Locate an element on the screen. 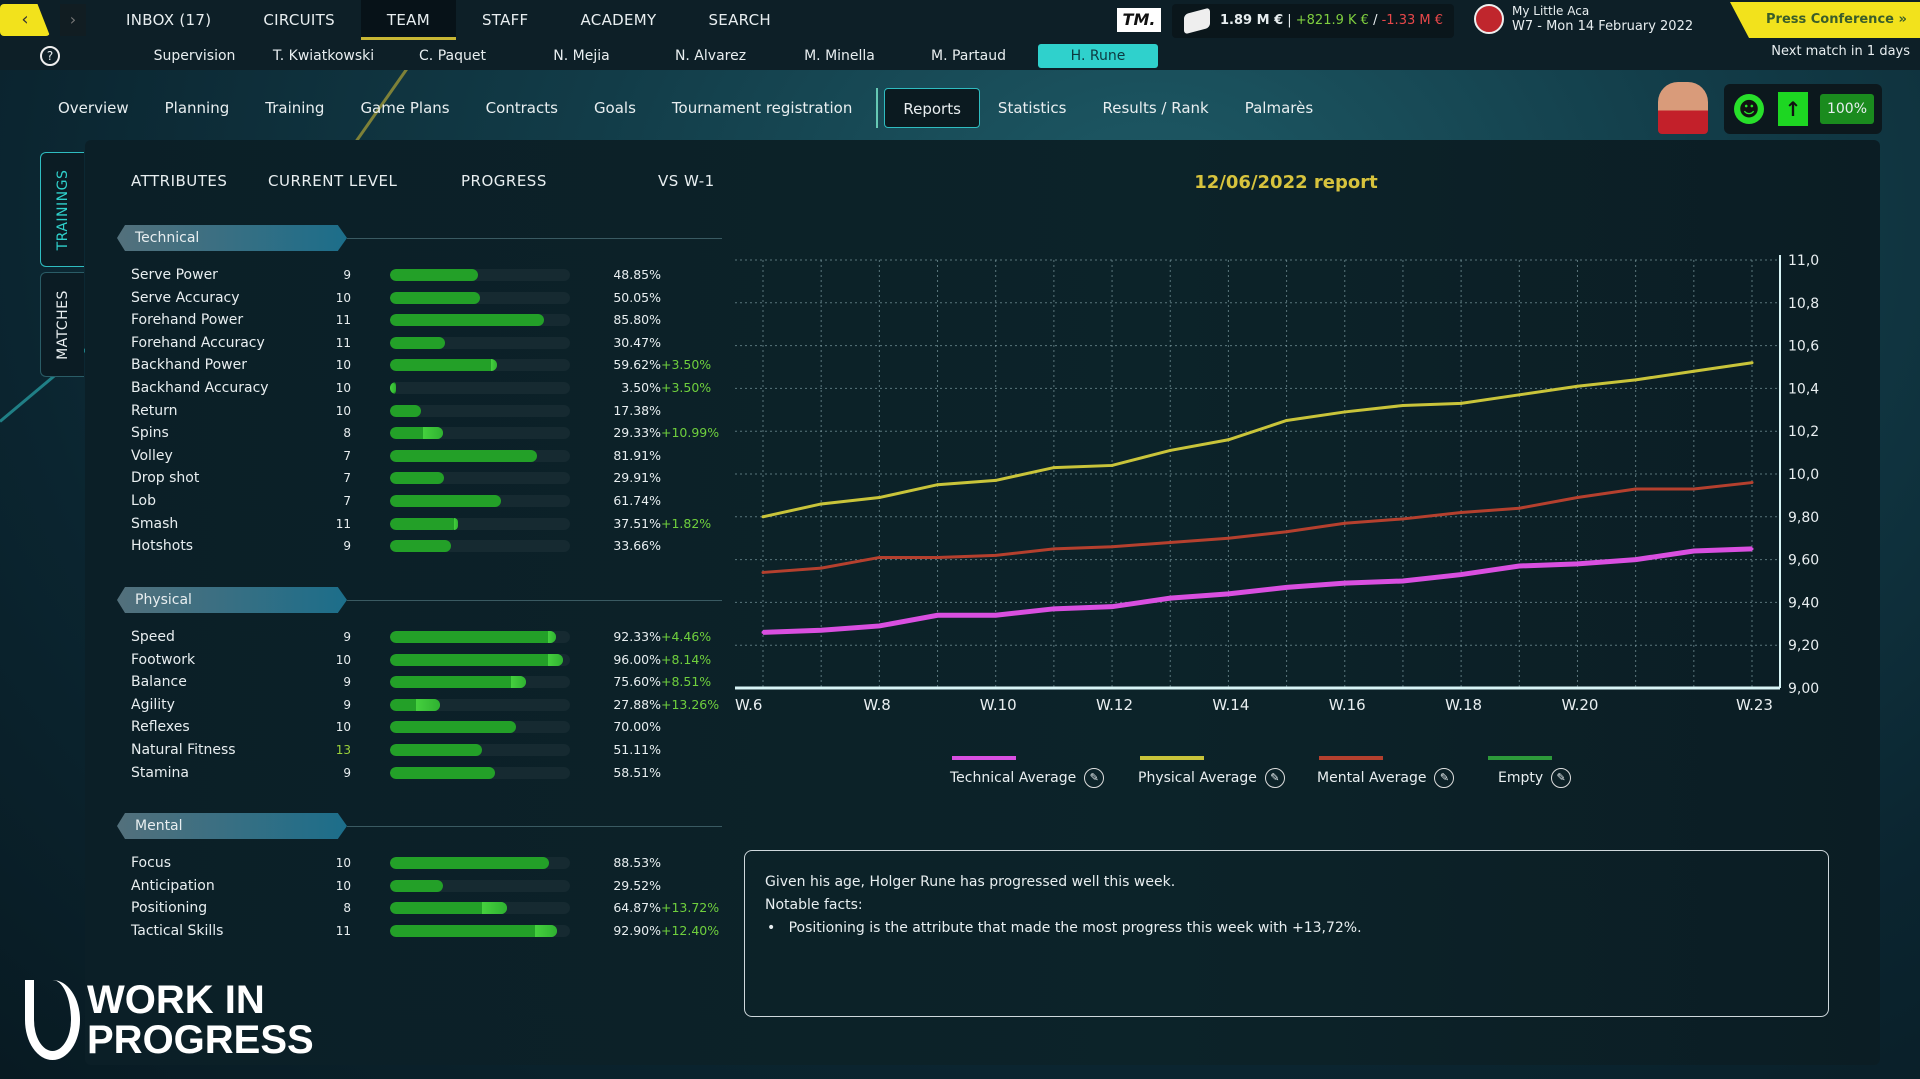 This screenshot has width=1920, height=1079. attribute-name: Serve Accuracy is located at coordinates (185, 297).